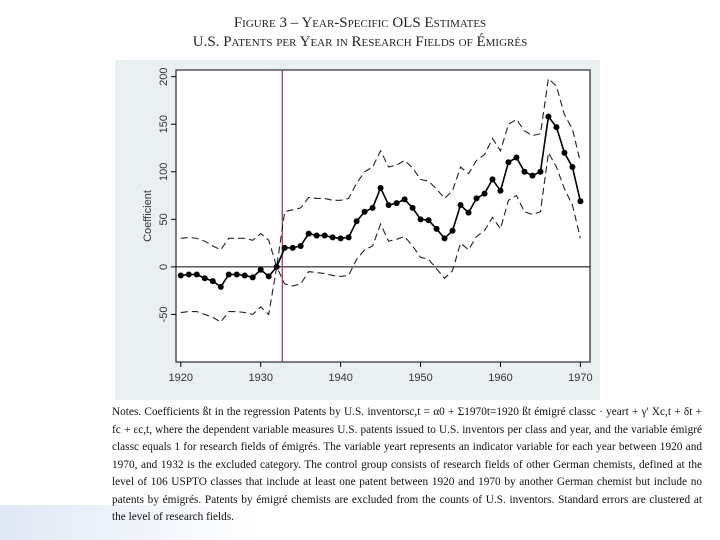 Image resolution: width=720 pixels, height=540 pixels. What do you see at coordinates (164, 76) in the screenshot?
I see `y-tick-label: 200` at bounding box center [164, 76].